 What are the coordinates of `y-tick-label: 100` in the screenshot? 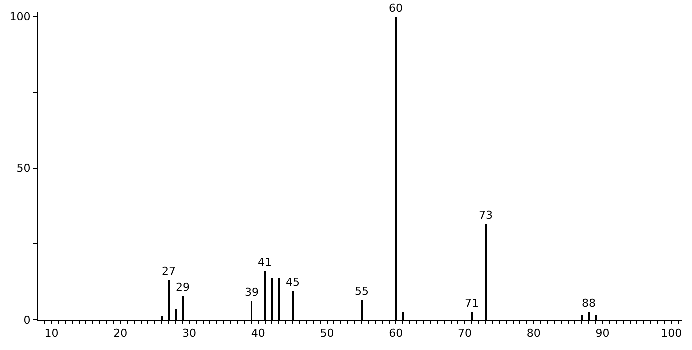 It's located at (20, 17).